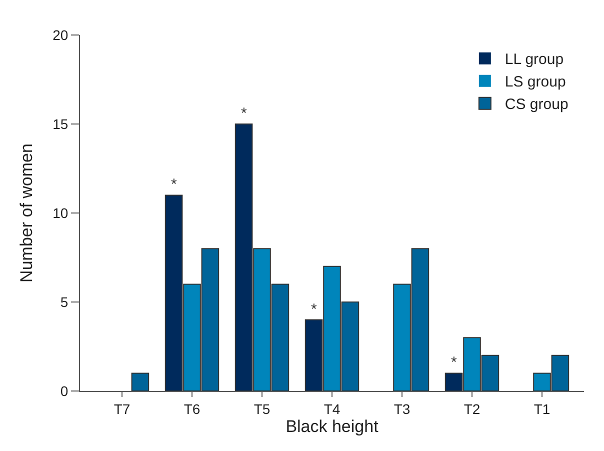  I want to click on legend-label: CS group, so click(536, 105).